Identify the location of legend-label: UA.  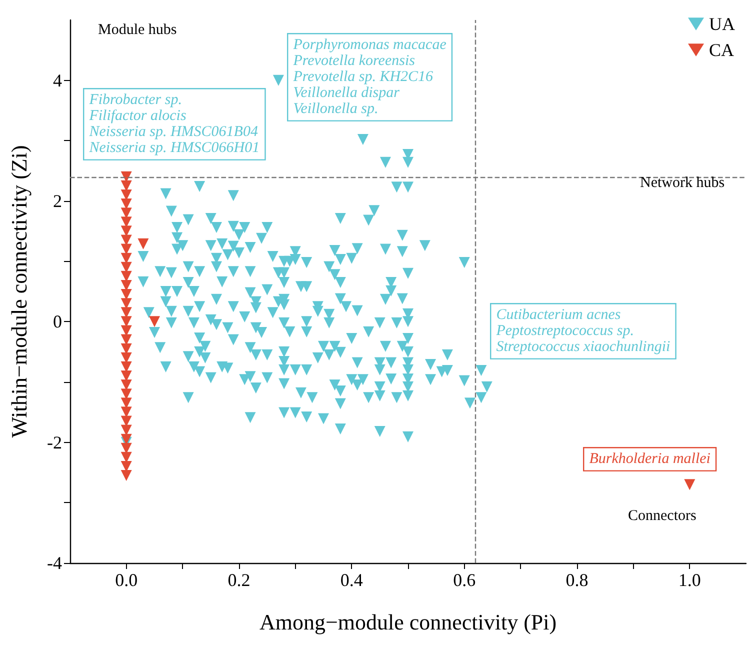
(722, 24).